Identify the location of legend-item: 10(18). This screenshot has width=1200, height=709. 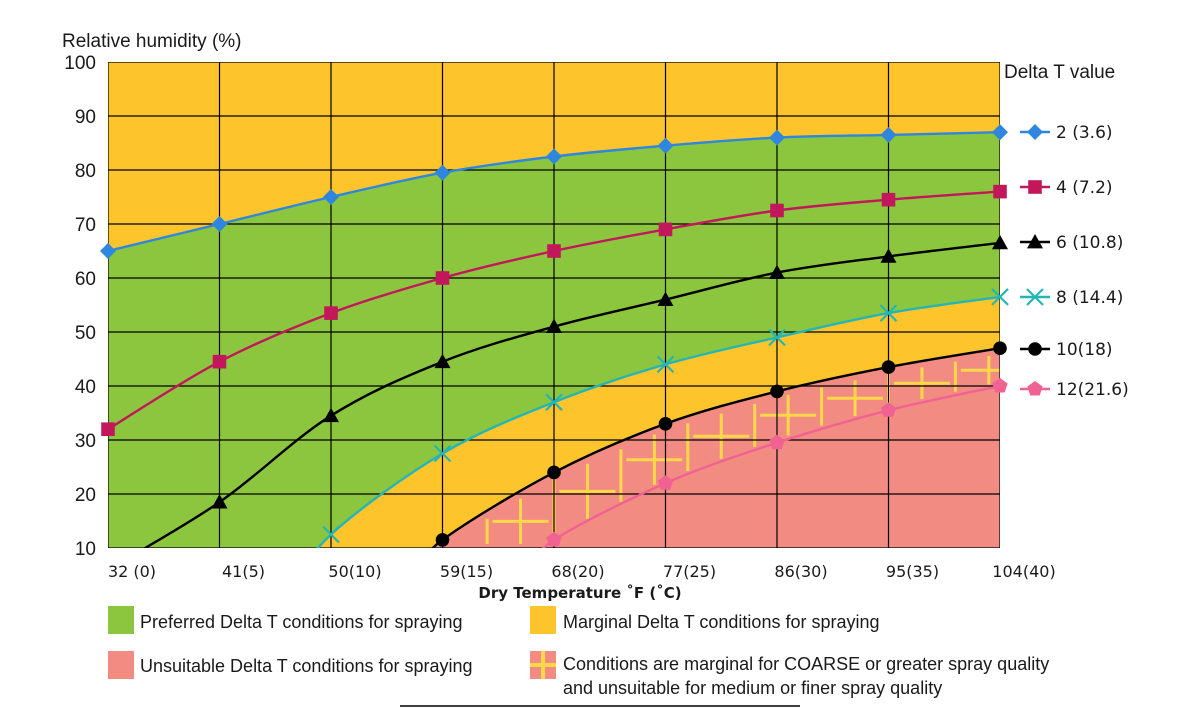
(1066, 350).